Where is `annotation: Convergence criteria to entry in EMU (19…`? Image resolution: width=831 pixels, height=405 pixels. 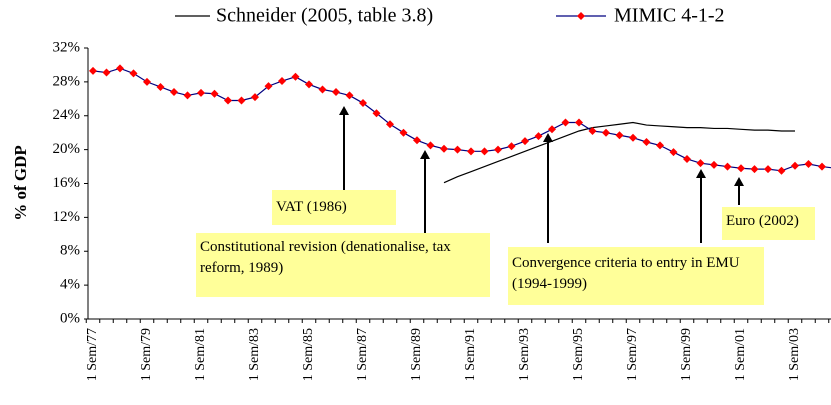
annotation: Convergence criteria to entry in EMU (19… is located at coordinates (636, 276).